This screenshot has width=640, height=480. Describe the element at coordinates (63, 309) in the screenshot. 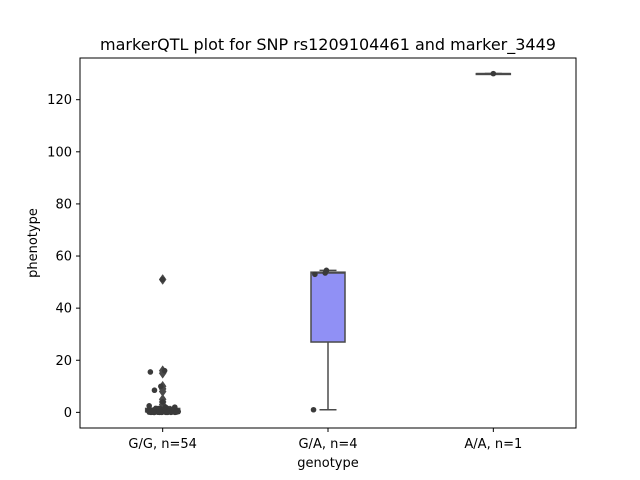

I see `y-tick-label: 40` at that location.